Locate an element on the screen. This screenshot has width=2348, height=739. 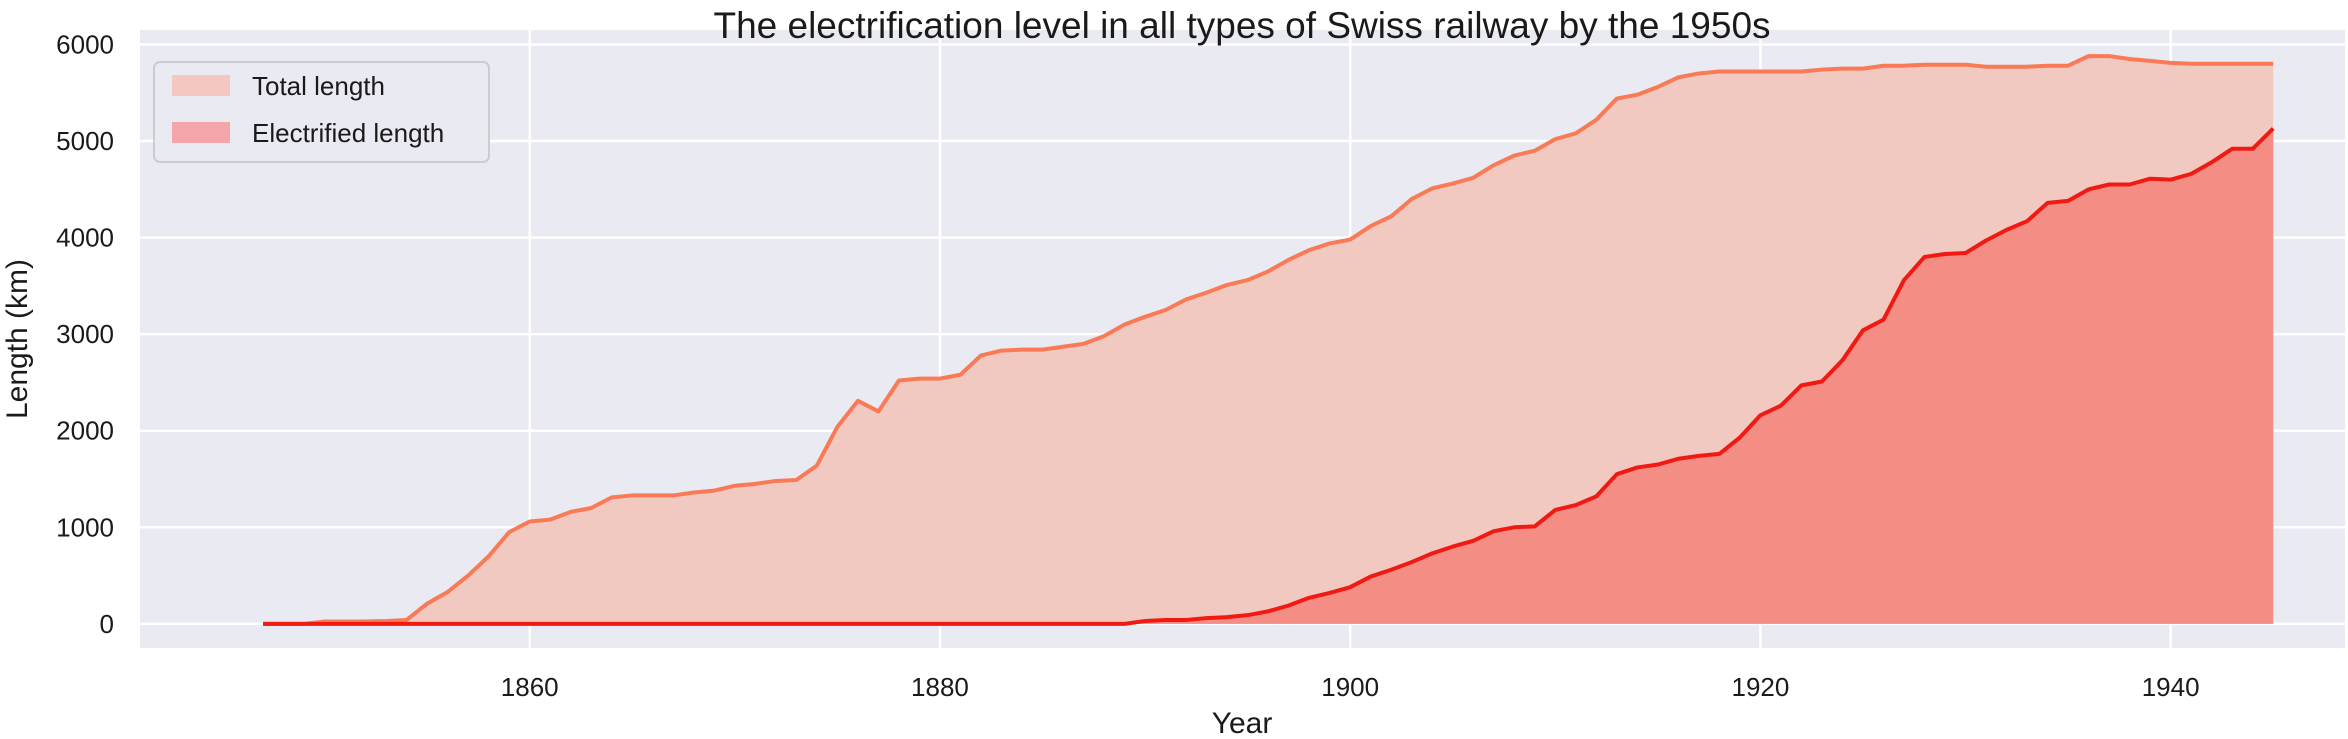
x-tick-label: 1860 is located at coordinates (530, 687).